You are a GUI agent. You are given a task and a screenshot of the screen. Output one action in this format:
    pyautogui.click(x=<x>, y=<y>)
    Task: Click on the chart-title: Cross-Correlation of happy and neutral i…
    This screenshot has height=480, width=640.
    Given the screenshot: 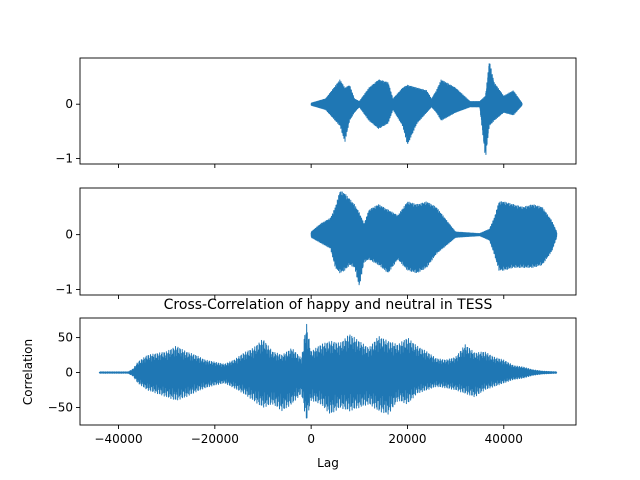 What is the action you would take?
    pyautogui.click(x=328, y=305)
    